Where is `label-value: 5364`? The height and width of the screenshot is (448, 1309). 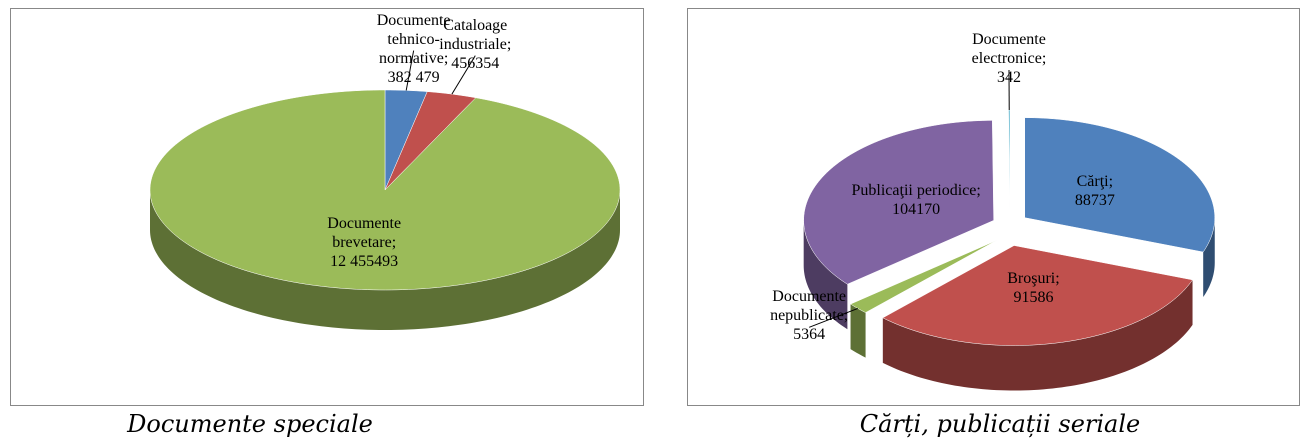 label-value: 5364 is located at coordinates (809, 335).